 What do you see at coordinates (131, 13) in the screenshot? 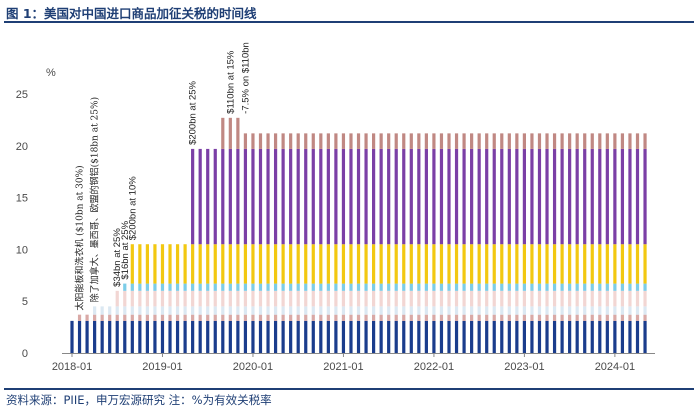
I see `page-title: 图 1：美国对中国进口商品加征关税的时间线` at bounding box center [131, 13].